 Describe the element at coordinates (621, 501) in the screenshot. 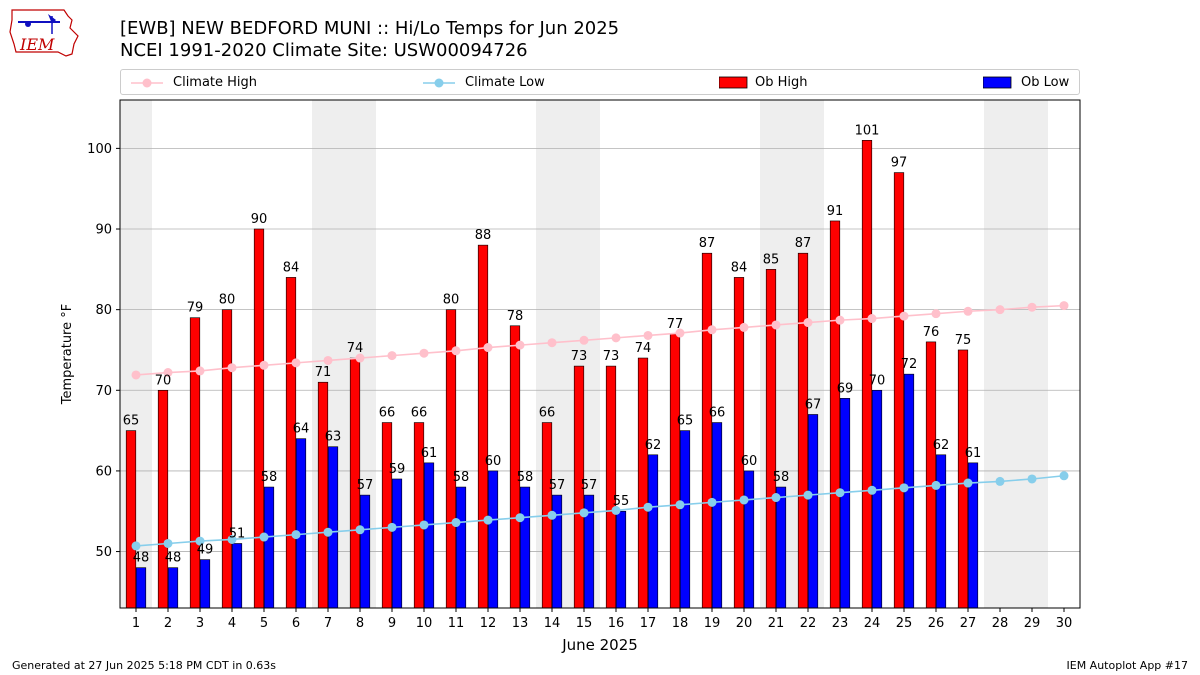

I see `label-ob-low: 55` at that location.